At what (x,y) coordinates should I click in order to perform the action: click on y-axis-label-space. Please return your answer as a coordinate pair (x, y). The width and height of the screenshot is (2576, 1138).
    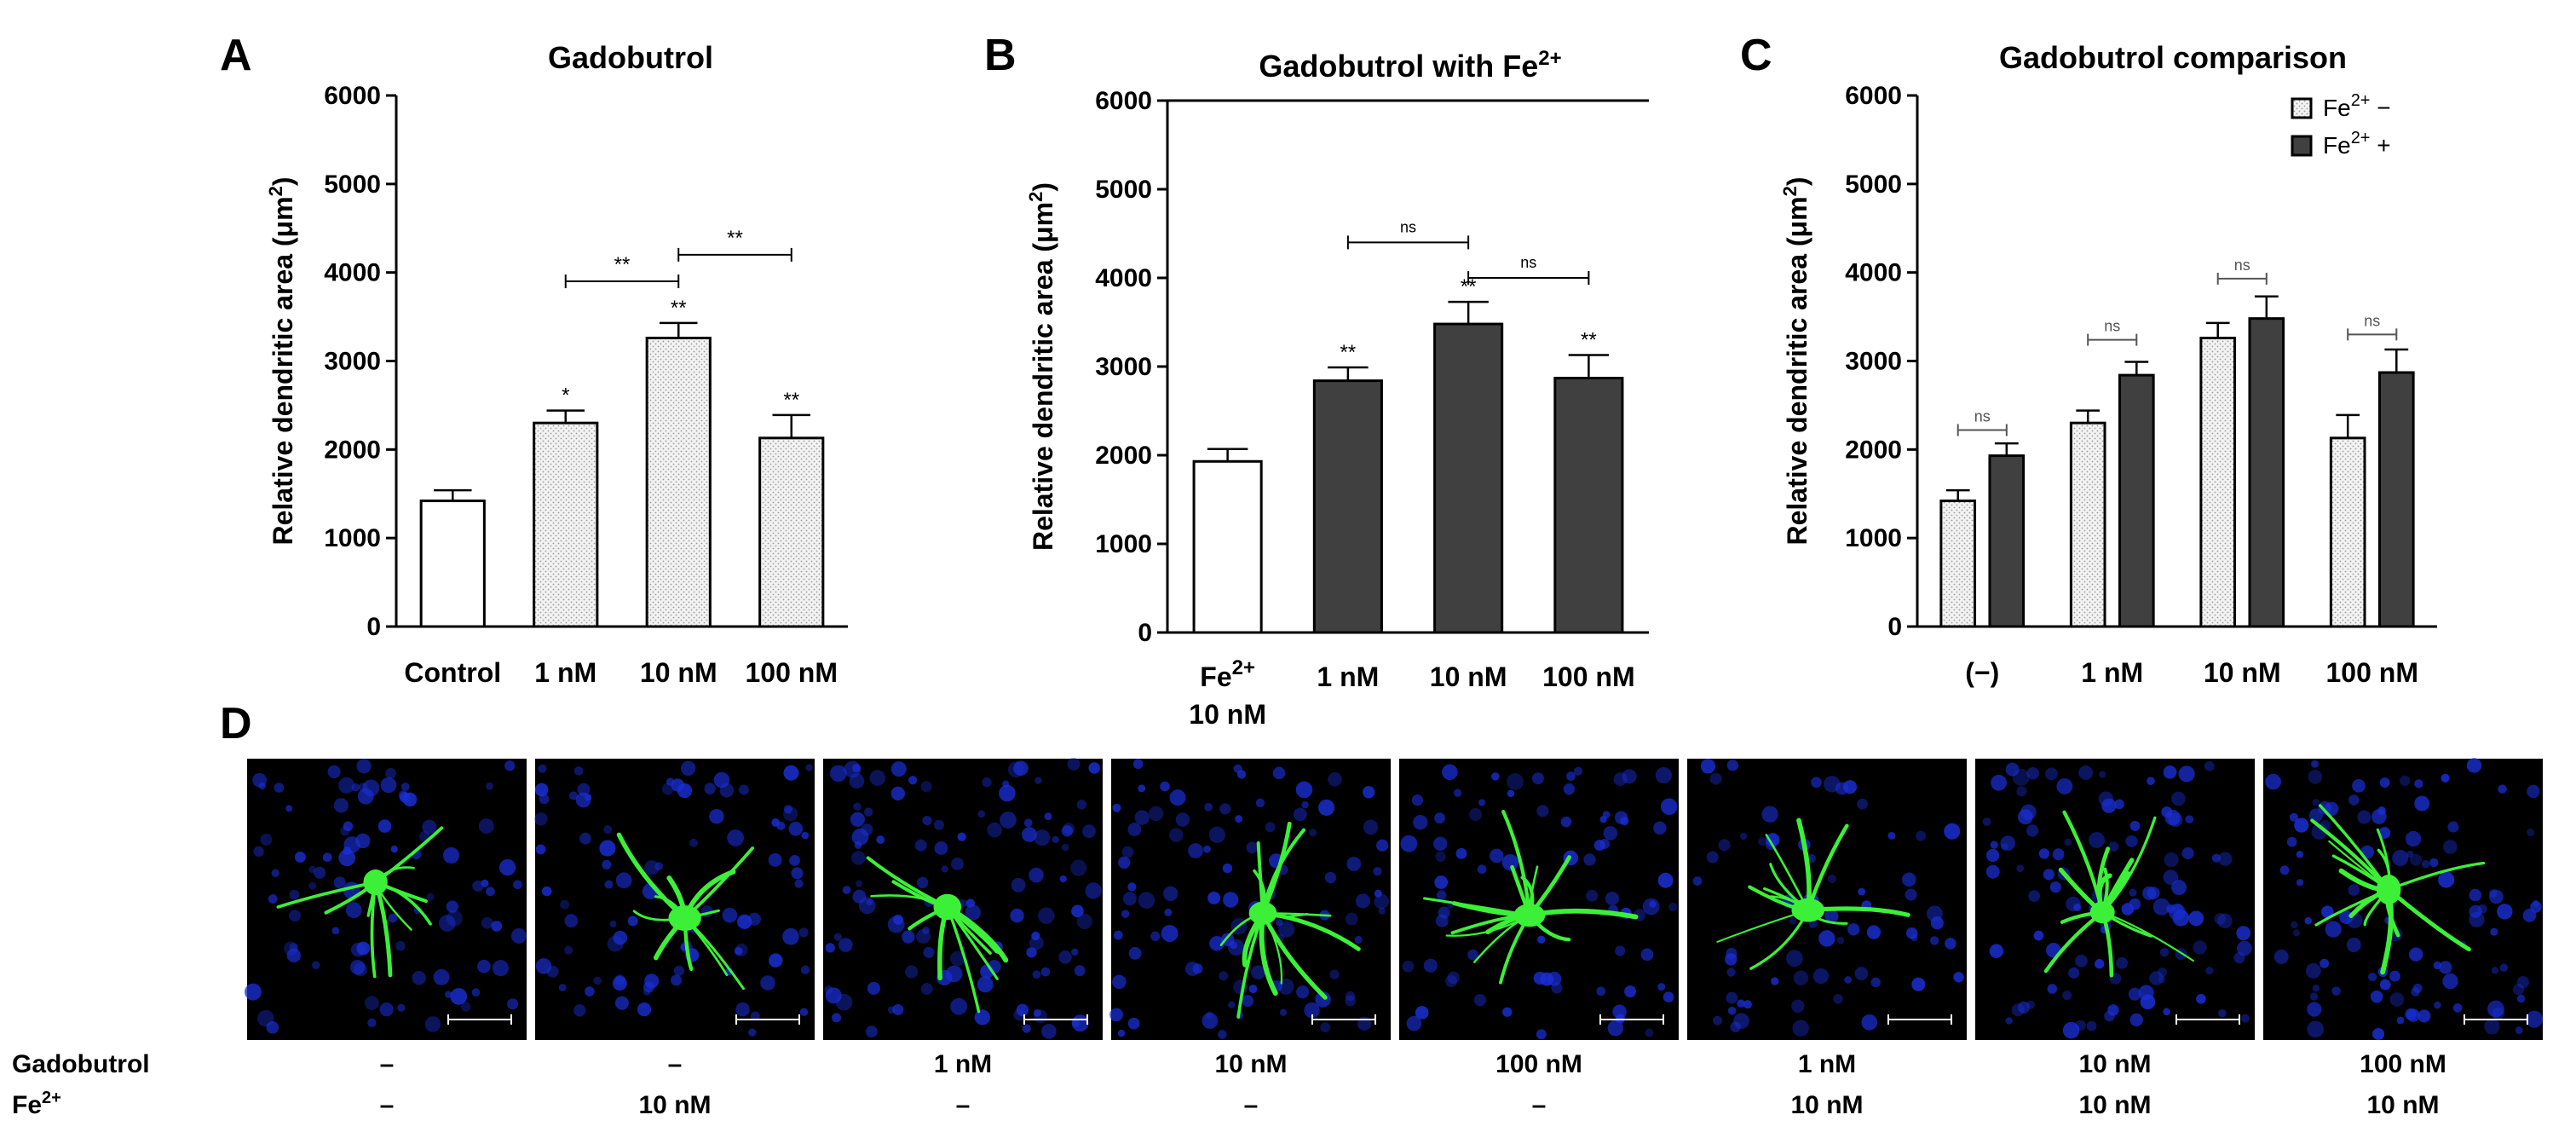
    Looking at the image, I should click on (283, 250).